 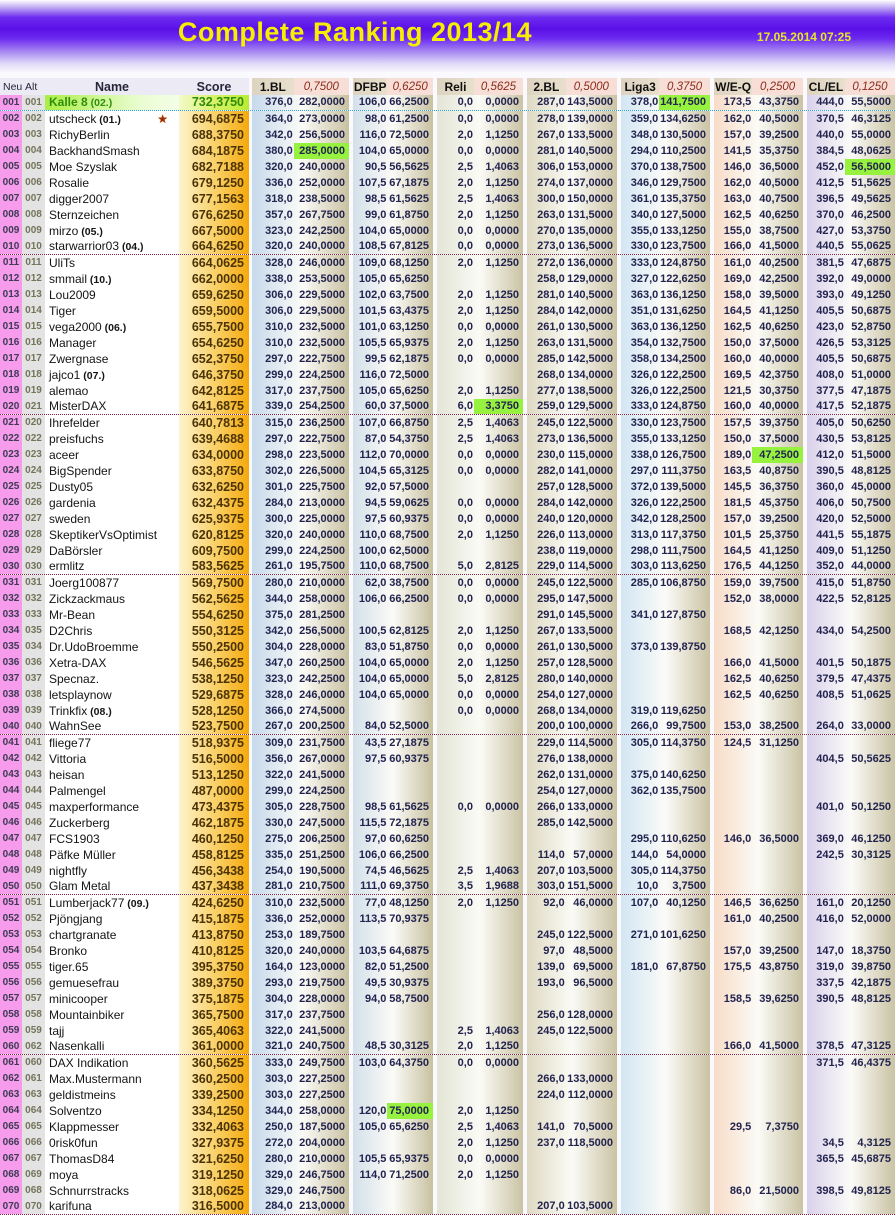 What do you see at coordinates (851, 1095) in the screenshot?
I see `cl-cell` at bounding box center [851, 1095].